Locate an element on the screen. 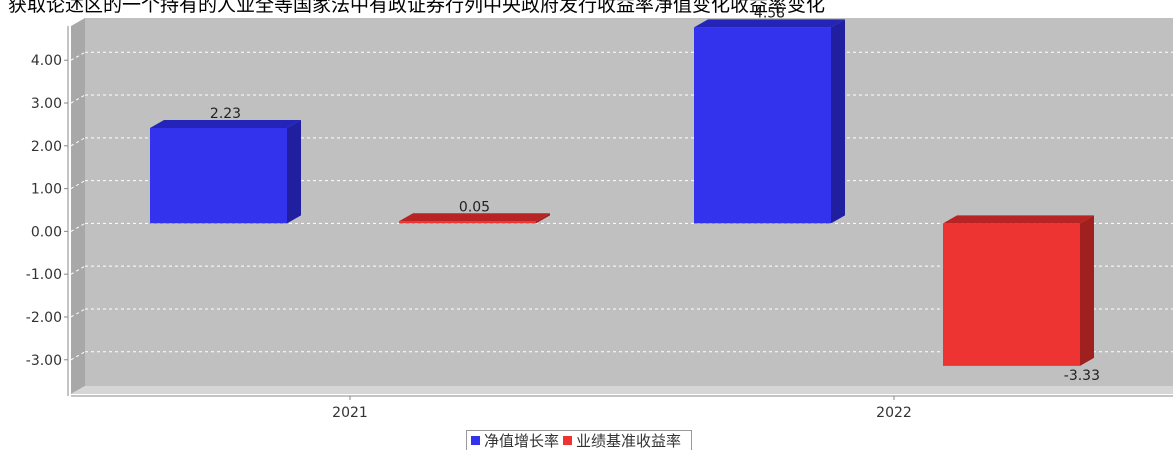  y-tick-label: -1.00 is located at coordinates (44, 275).